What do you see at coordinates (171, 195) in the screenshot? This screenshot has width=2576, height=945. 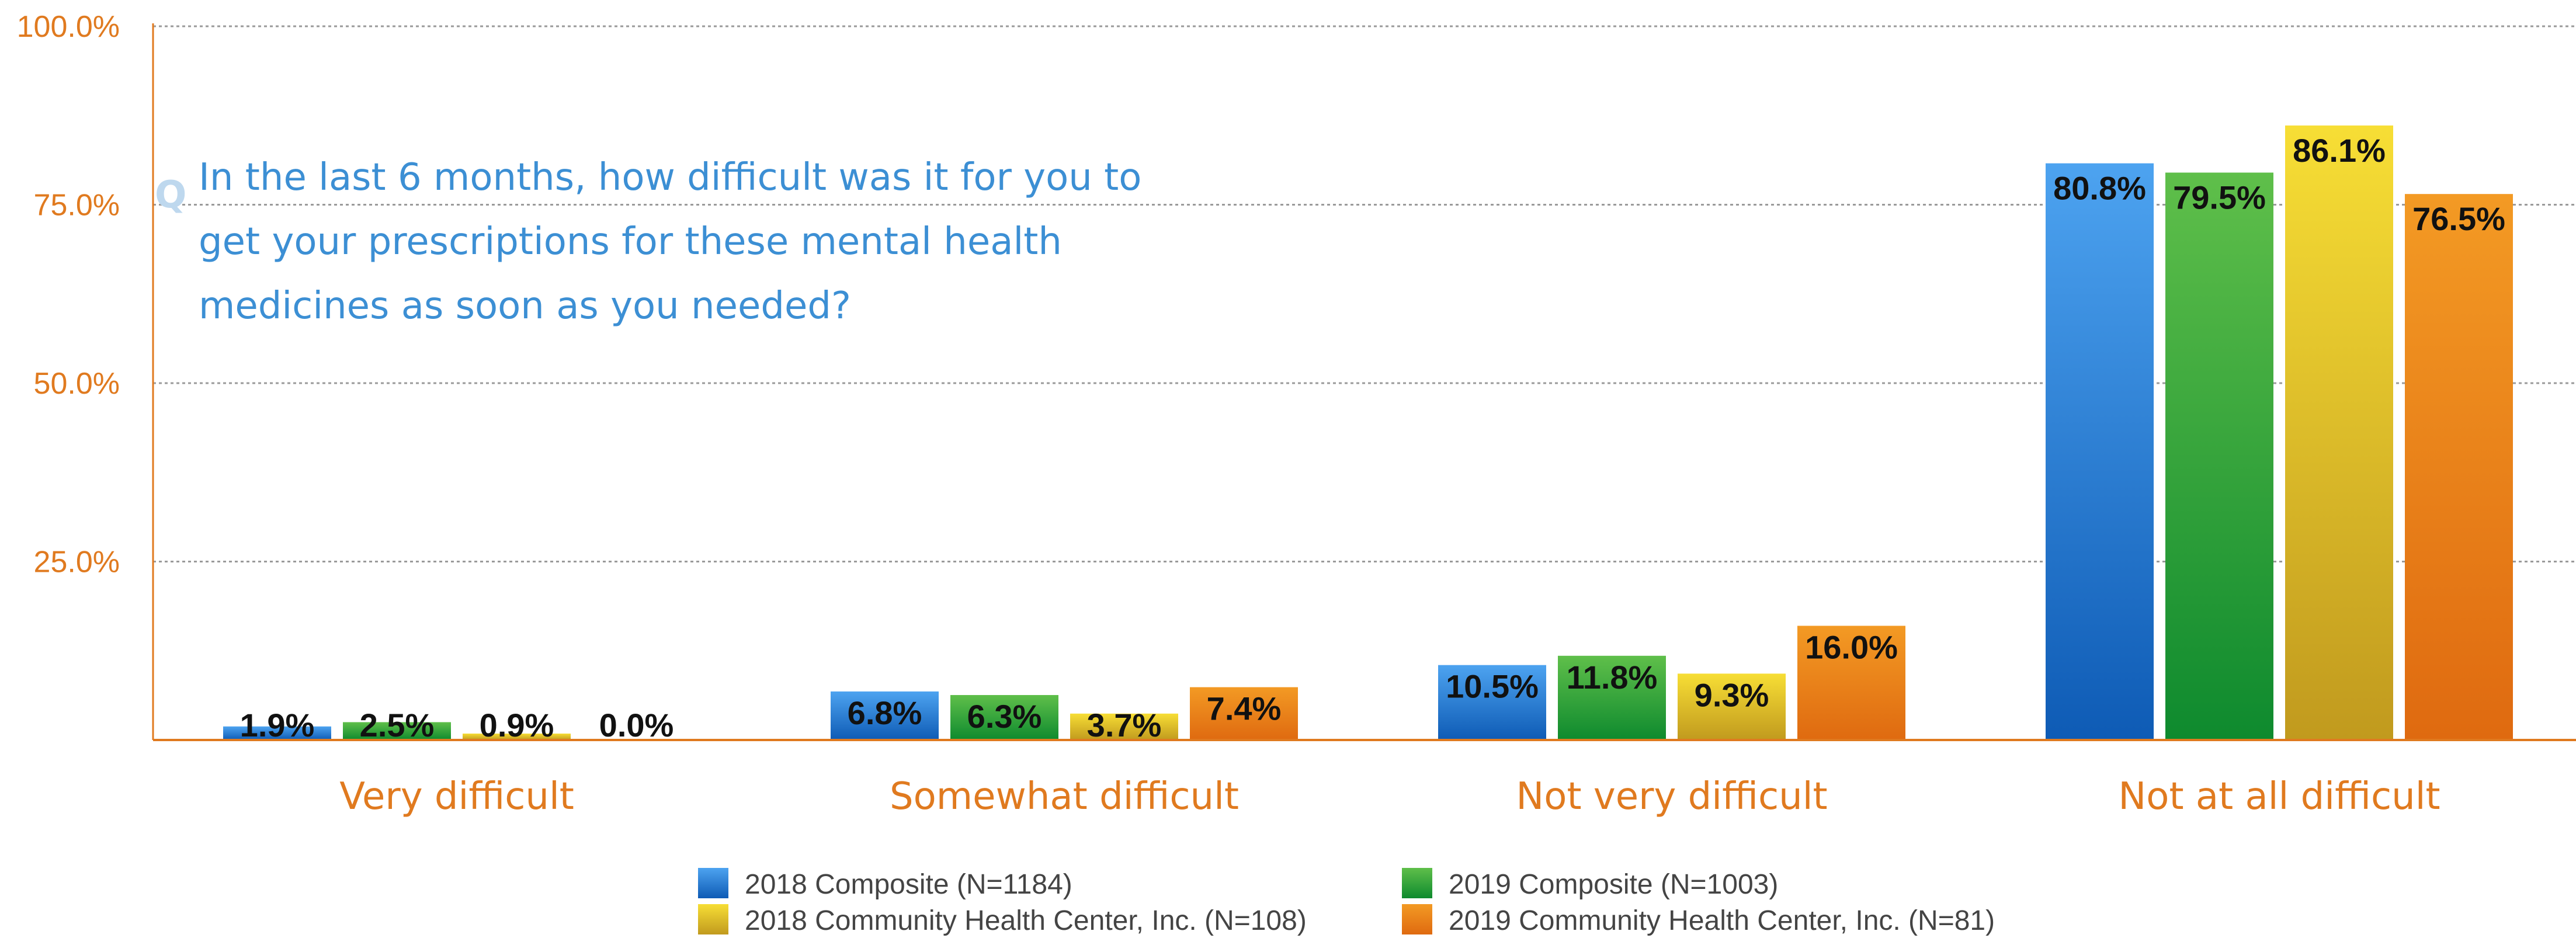 I see `question-mark-icon: Q` at bounding box center [171, 195].